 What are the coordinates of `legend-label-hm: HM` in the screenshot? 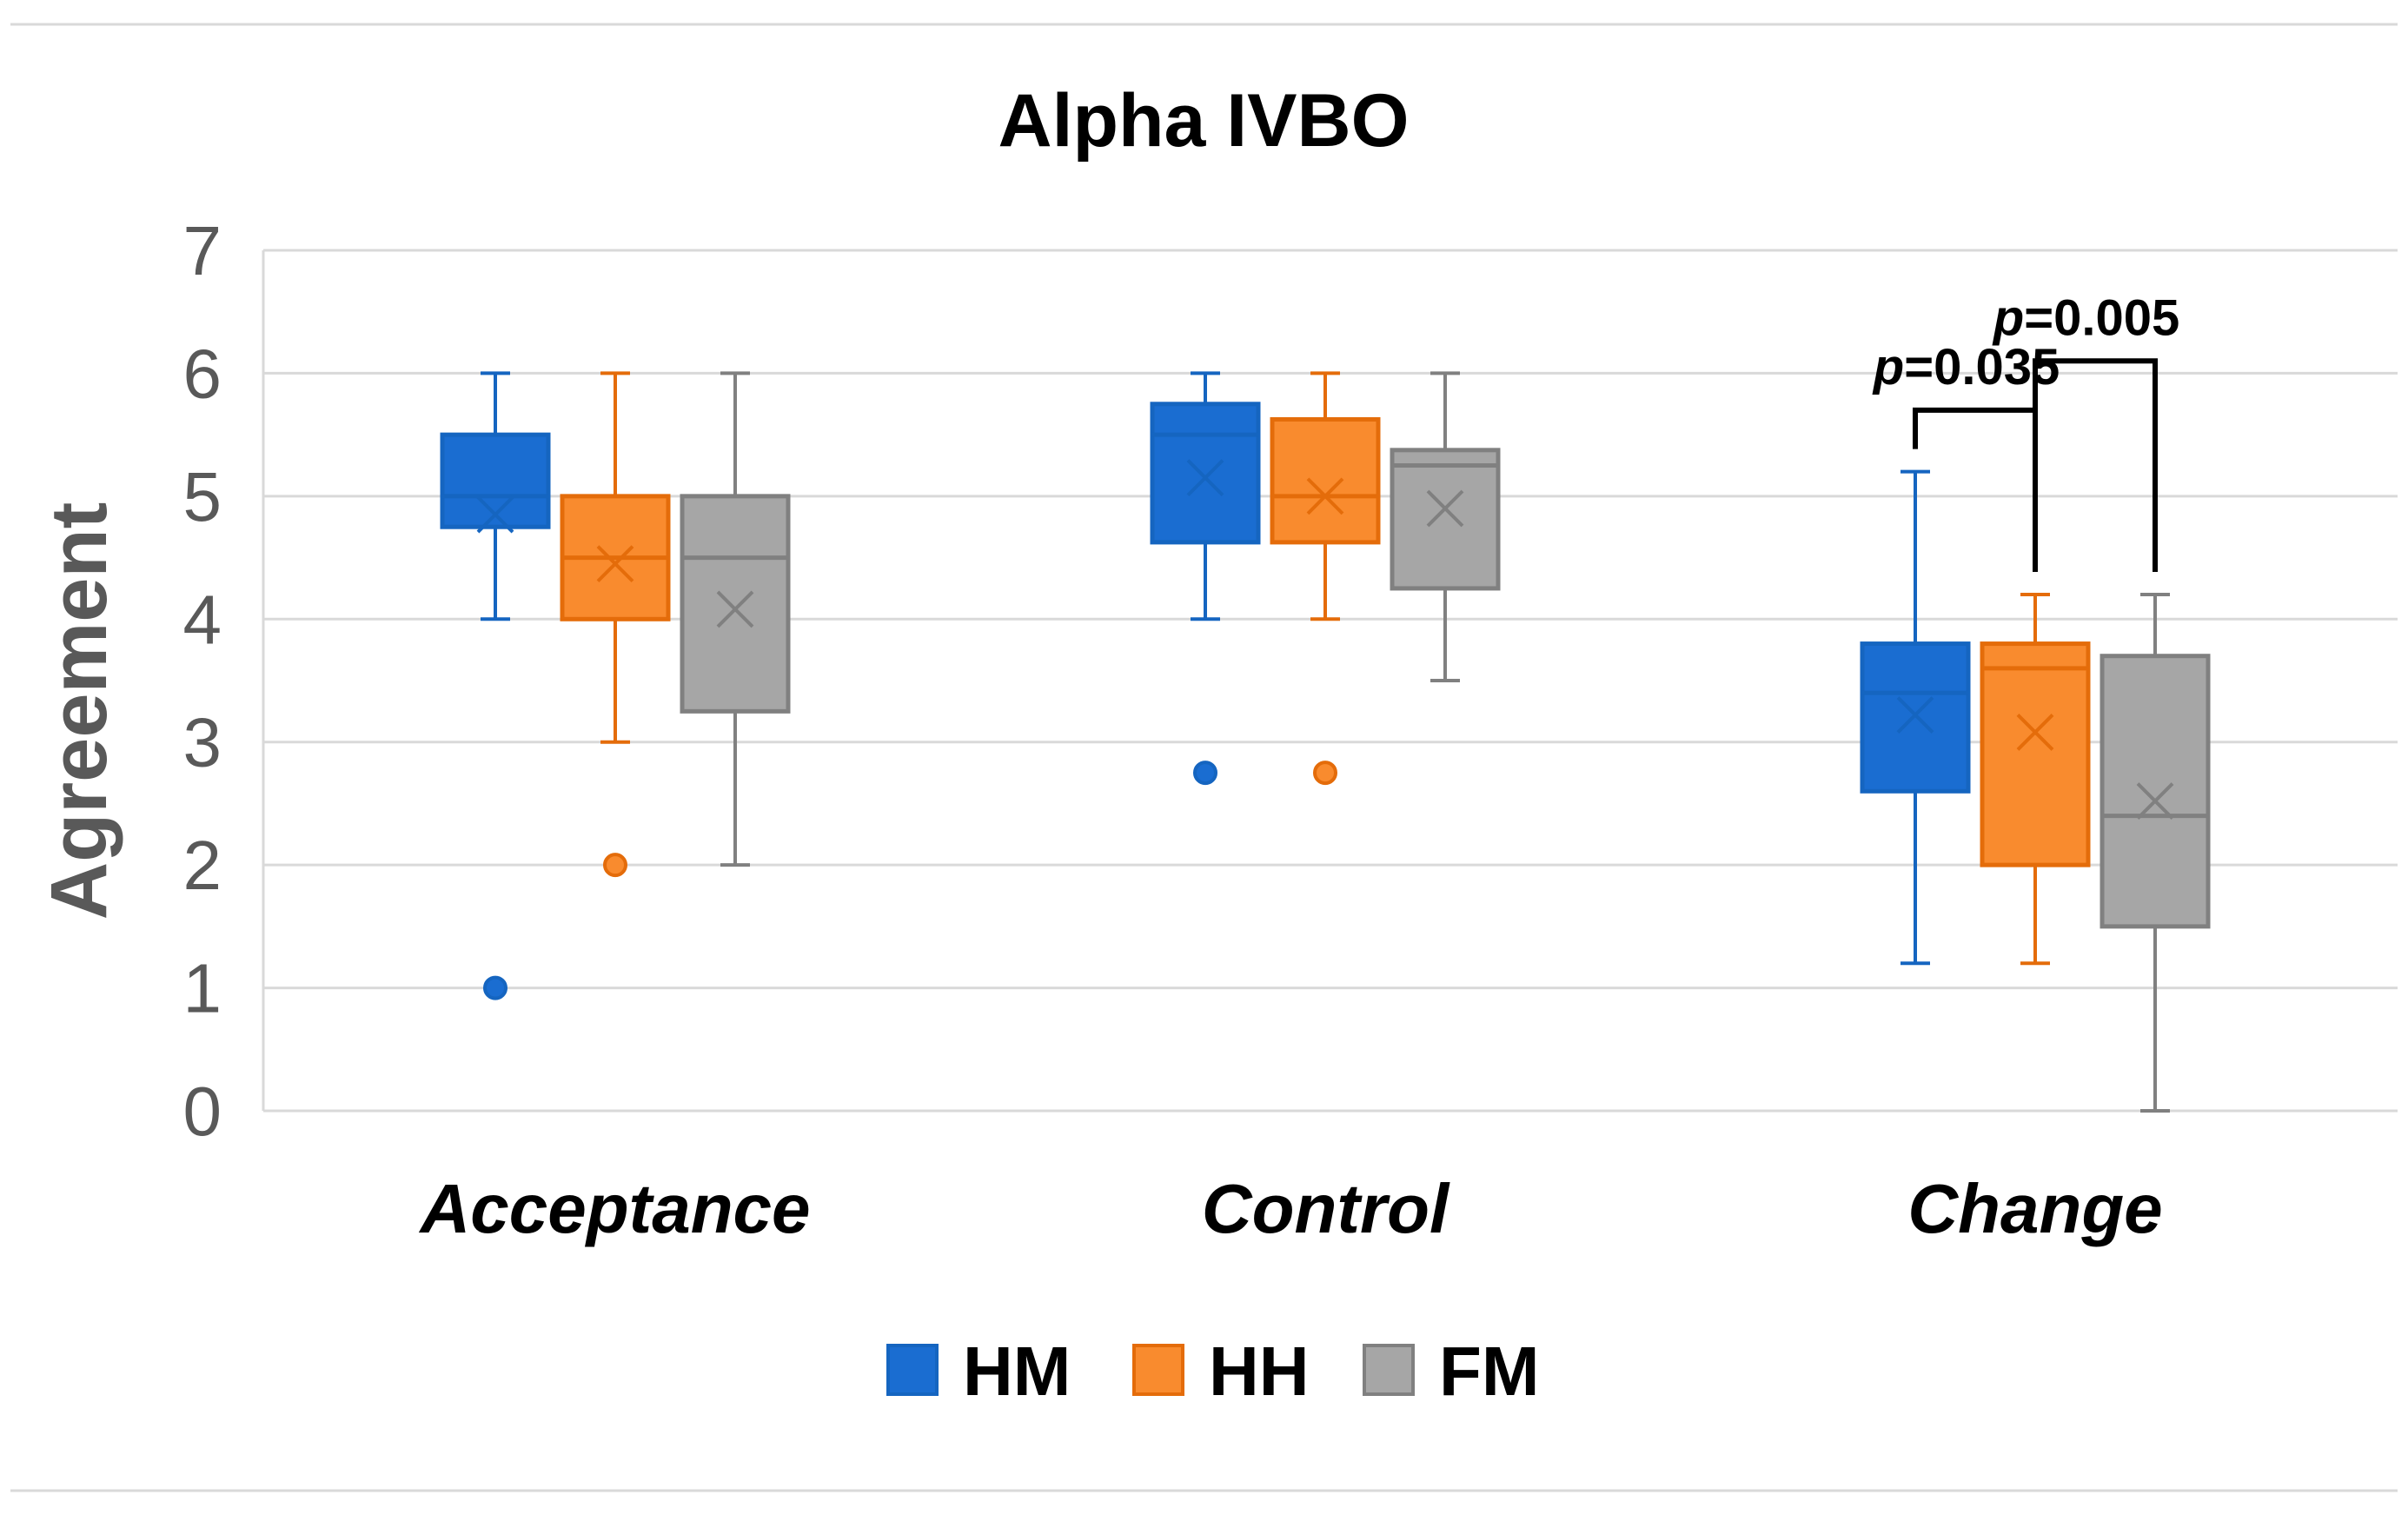 It's located at (1017, 1371).